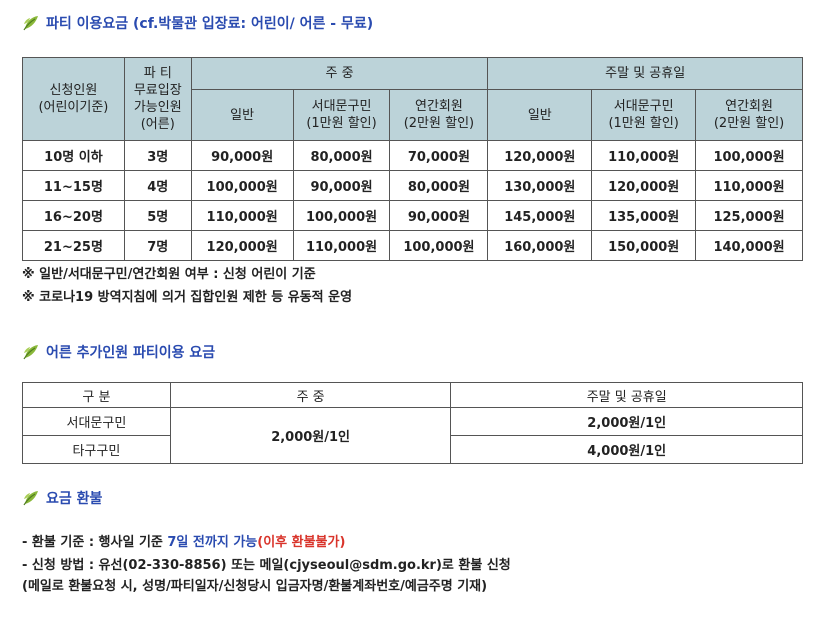 This screenshot has width=836, height=624. What do you see at coordinates (73, 215) in the screenshot?
I see `table-cell: 16~20명` at bounding box center [73, 215].